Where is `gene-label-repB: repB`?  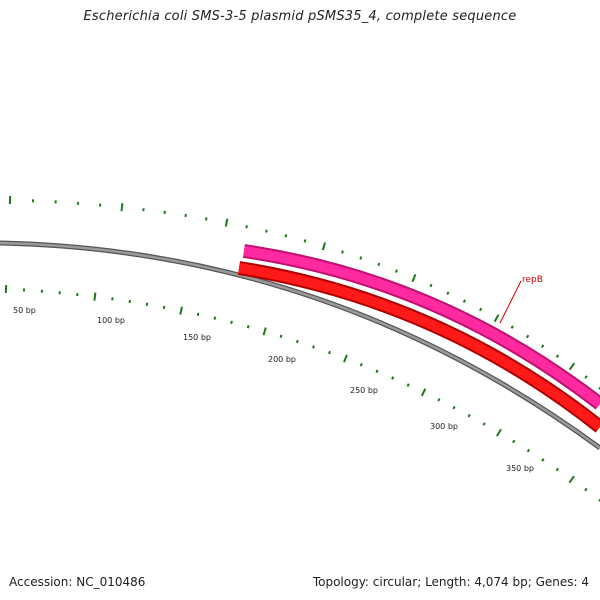
gene-label-repB: repB is located at coordinates (532, 280).